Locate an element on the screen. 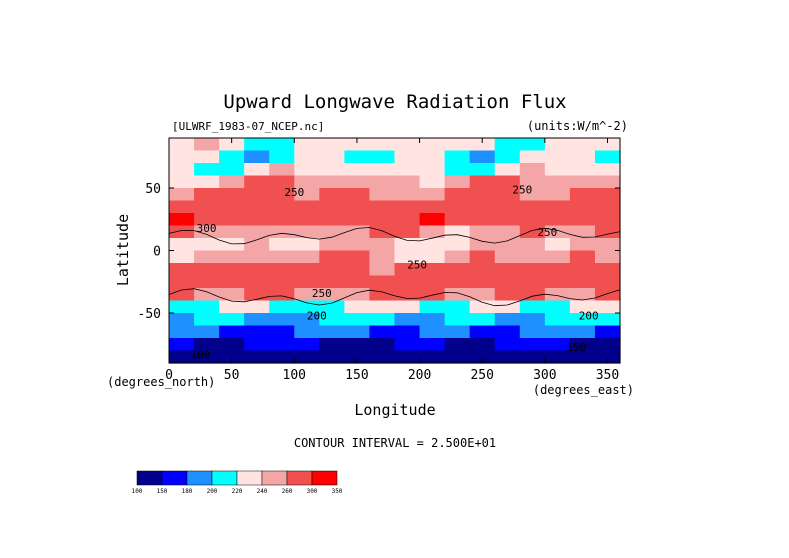 Image resolution: width=789 pixels, height=558 pixels. colorbar-level-label: 180 is located at coordinates (187, 491).